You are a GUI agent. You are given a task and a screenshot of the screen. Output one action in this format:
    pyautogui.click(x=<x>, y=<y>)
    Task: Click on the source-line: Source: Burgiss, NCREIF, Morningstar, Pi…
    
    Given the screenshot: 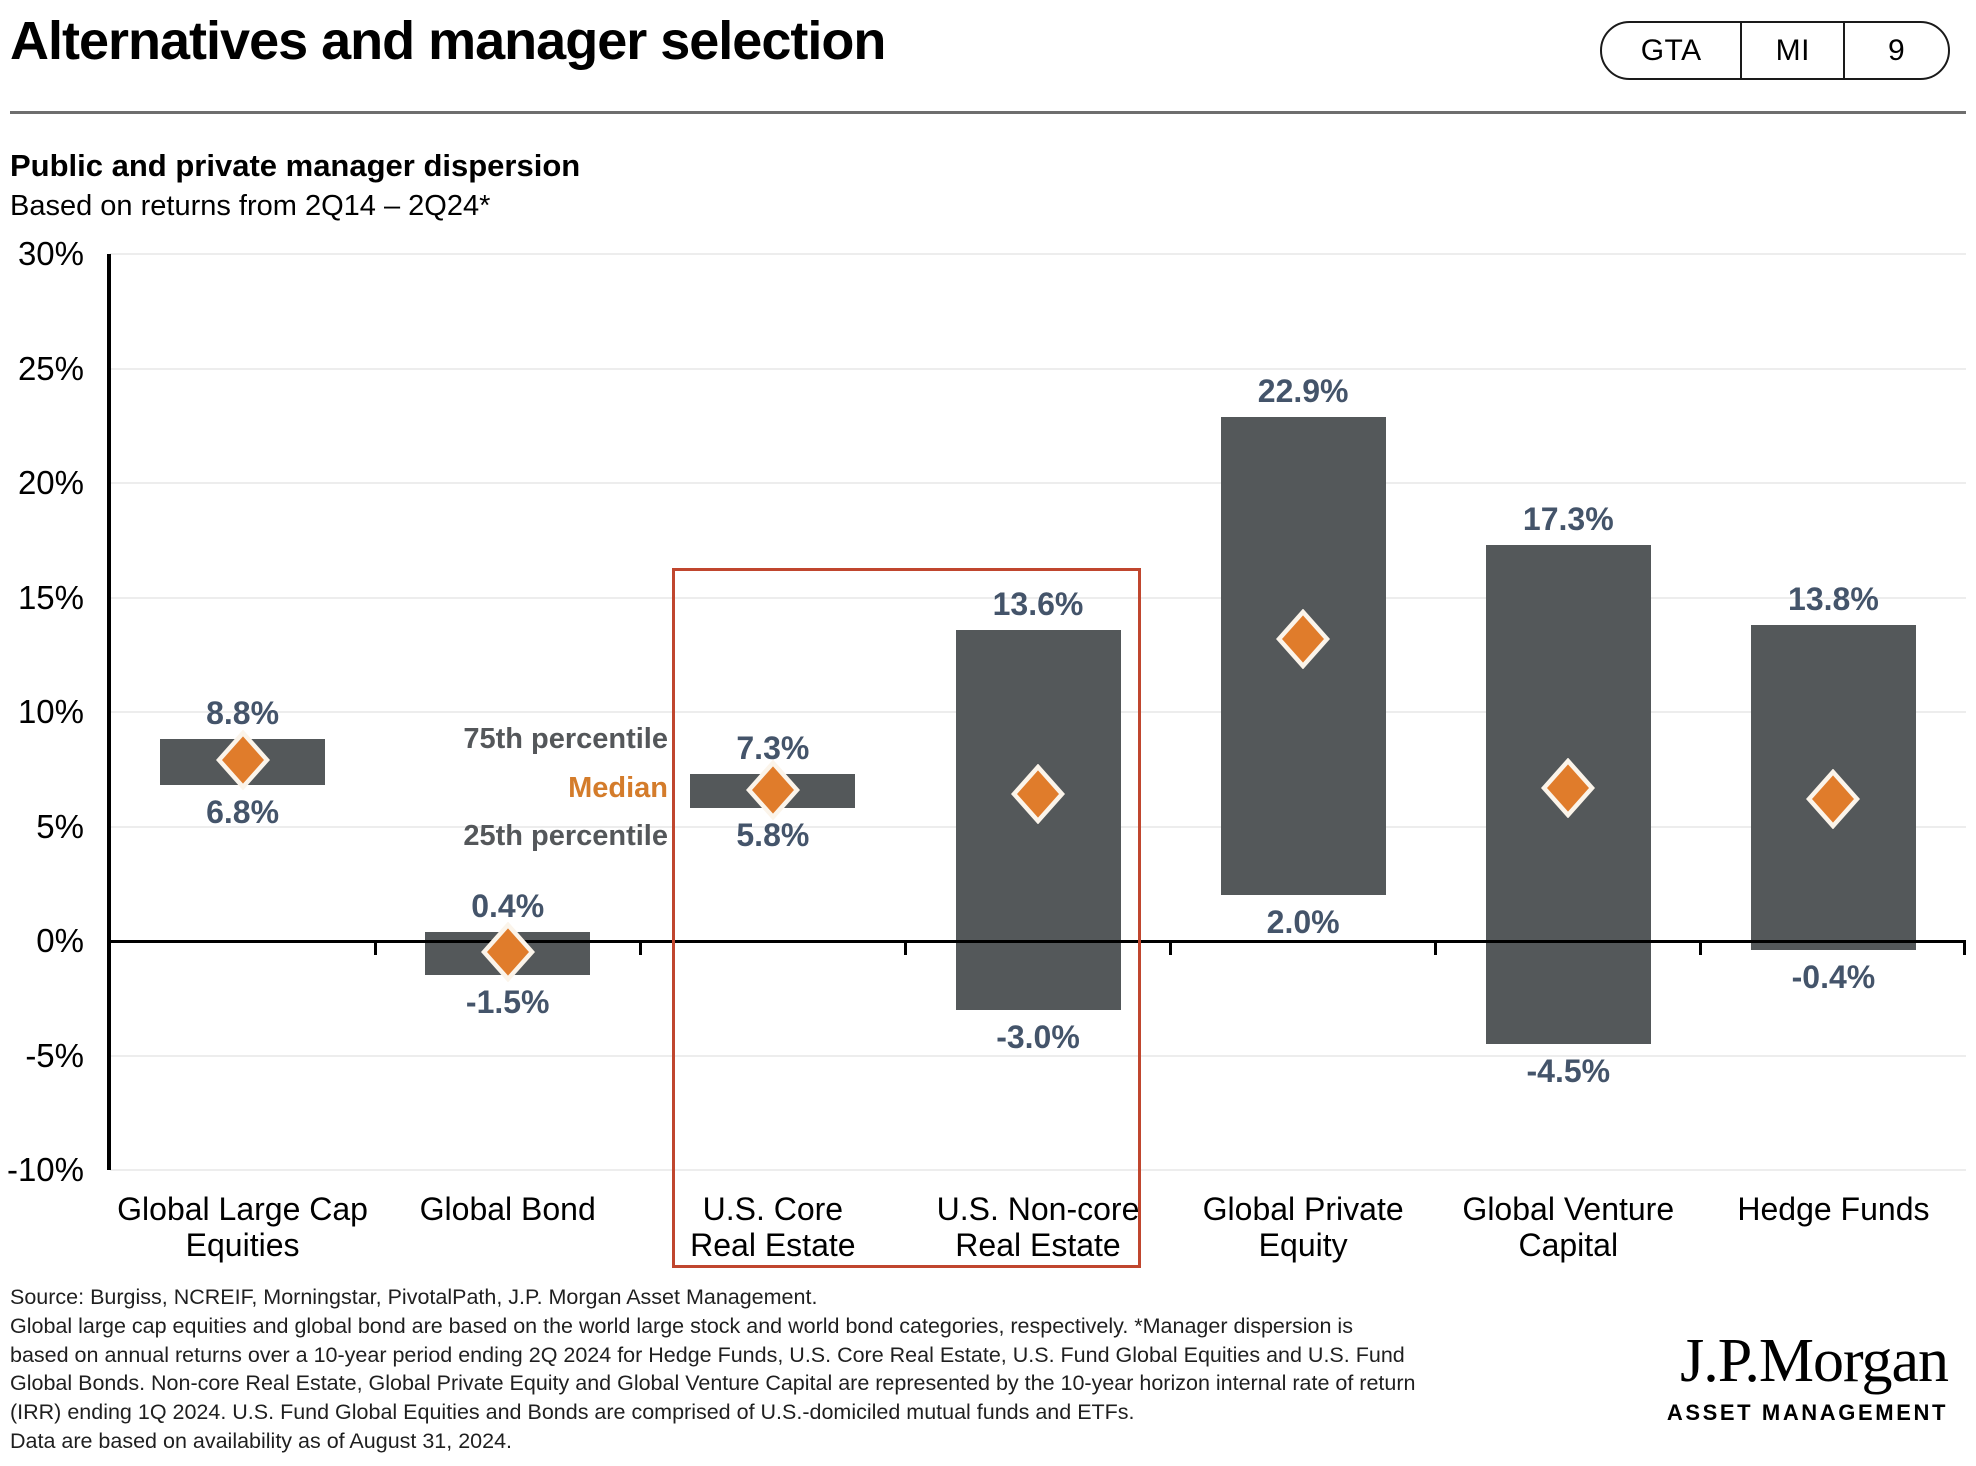 What is the action you would take?
    pyautogui.click(x=414, y=1297)
    